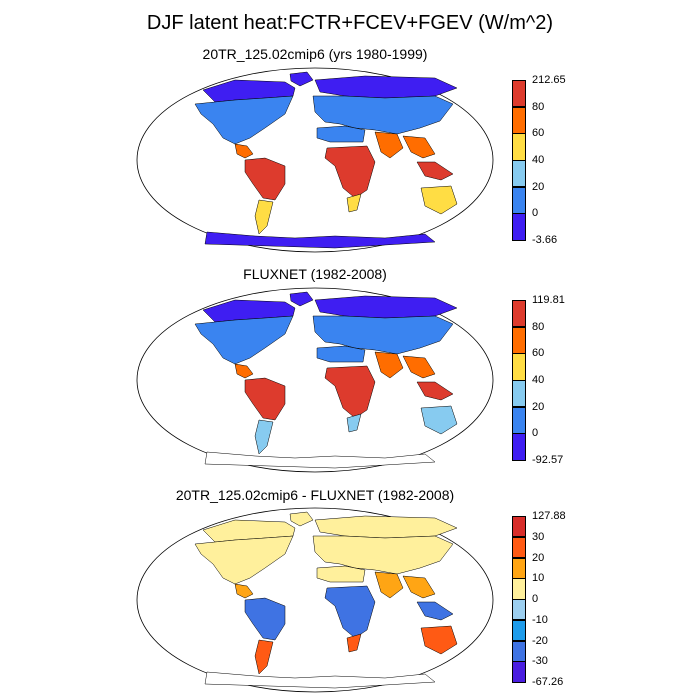  What do you see at coordinates (315, 274) in the screenshot?
I see `panel-title-fluxnet: FLUXNET (1982-2008)` at bounding box center [315, 274].